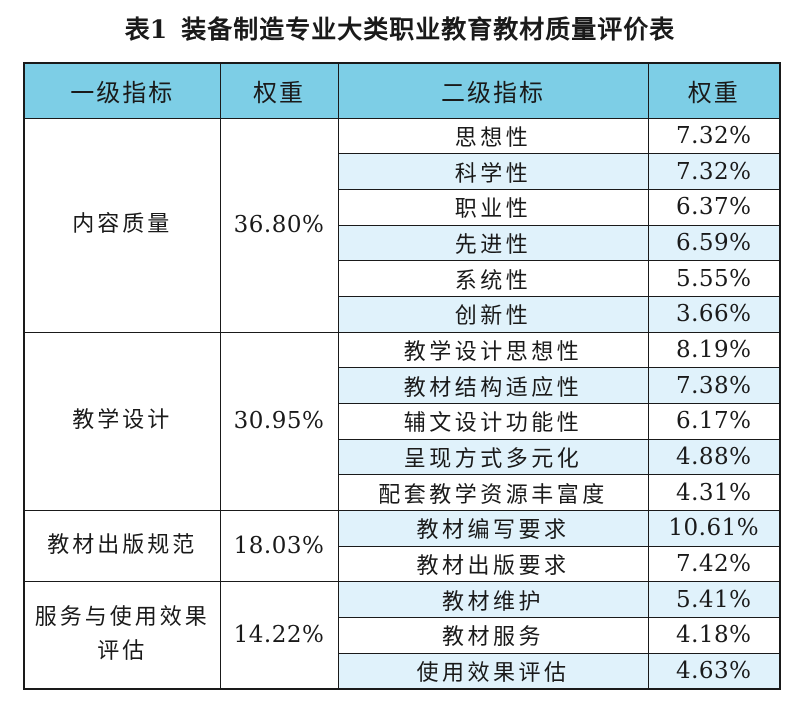  Describe the element at coordinates (493, 457) in the screenshot. I see `secondary-indicator-cell: 呈现方式多元化` at that location.